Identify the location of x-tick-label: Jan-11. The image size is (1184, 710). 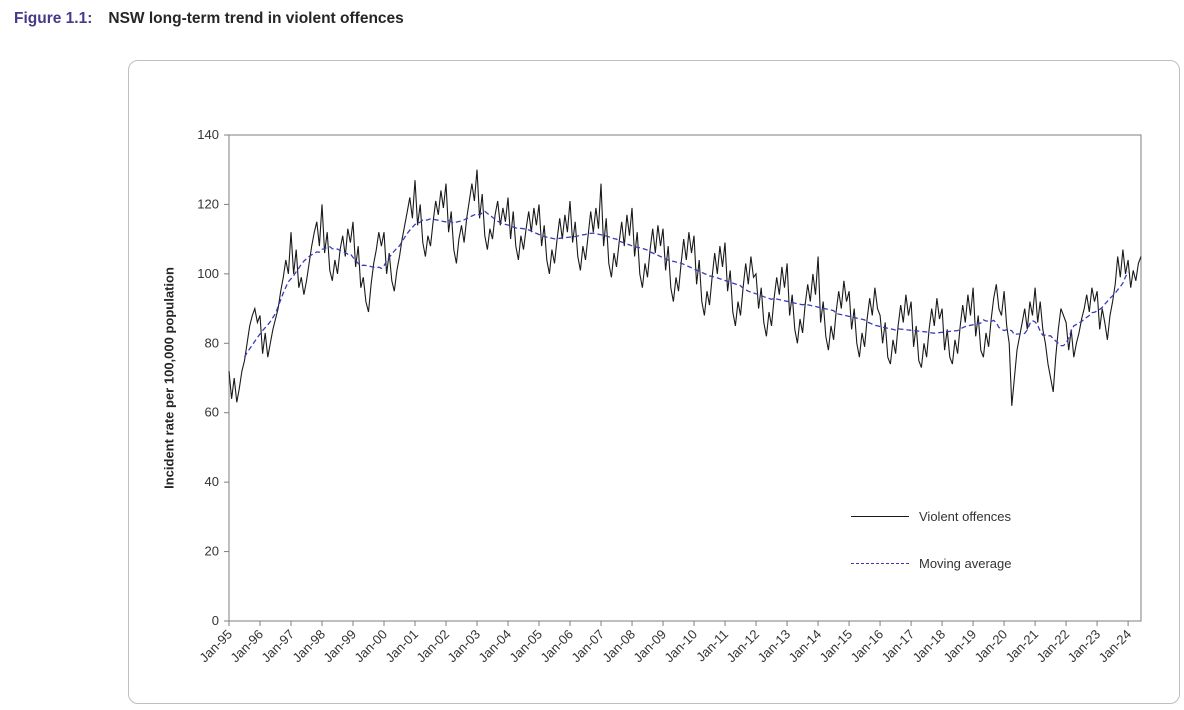
(712, 646).